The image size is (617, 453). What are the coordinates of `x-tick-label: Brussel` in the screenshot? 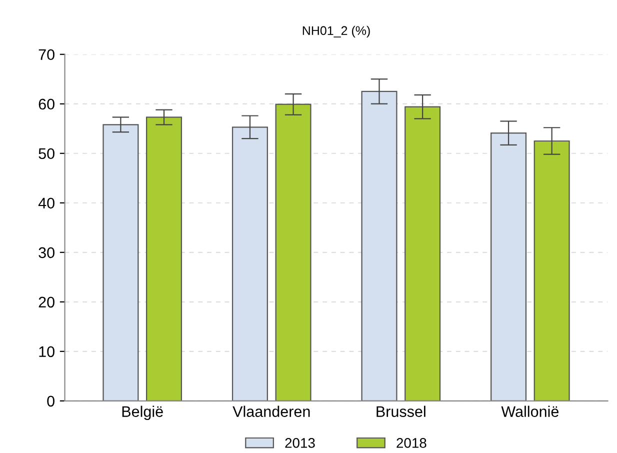 It's located at (401, 411).